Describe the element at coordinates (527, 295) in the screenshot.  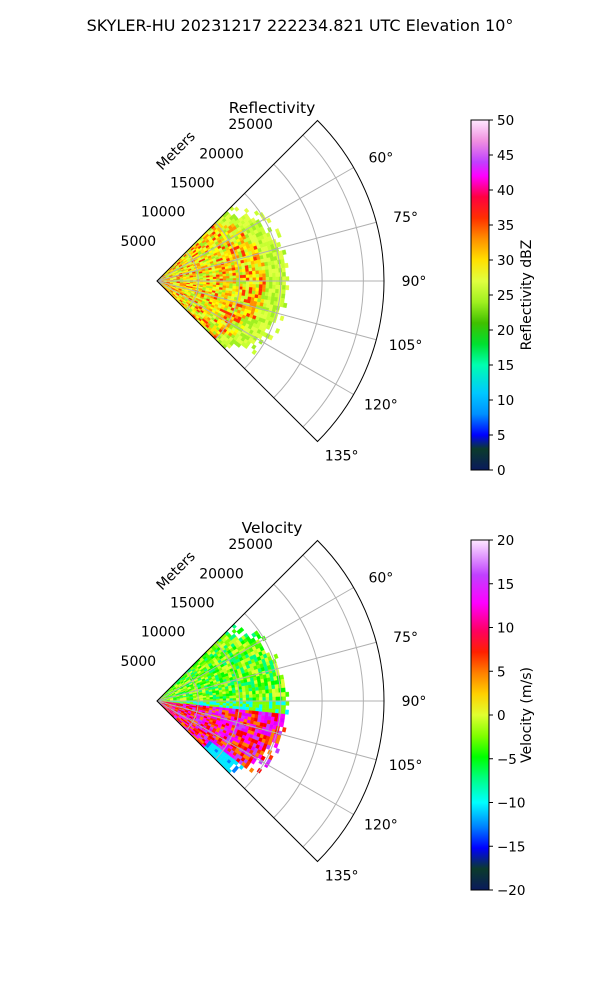
I see `colorbar-label: Reflectivity dBZ` at that location.